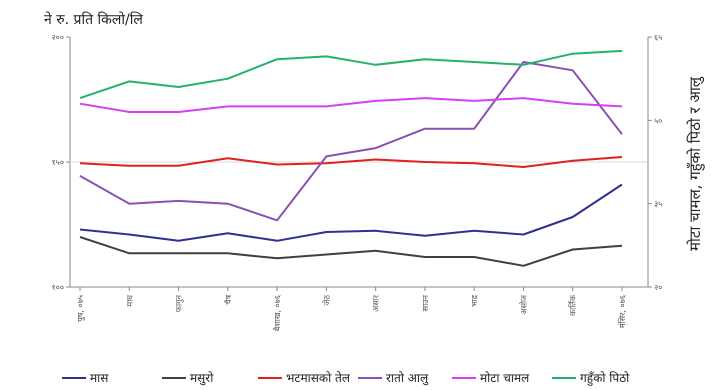  What do you see at coordinates (658, 287) in the screenshot?
I see `right-tick-label: २०` at bounding box center [658, 287].